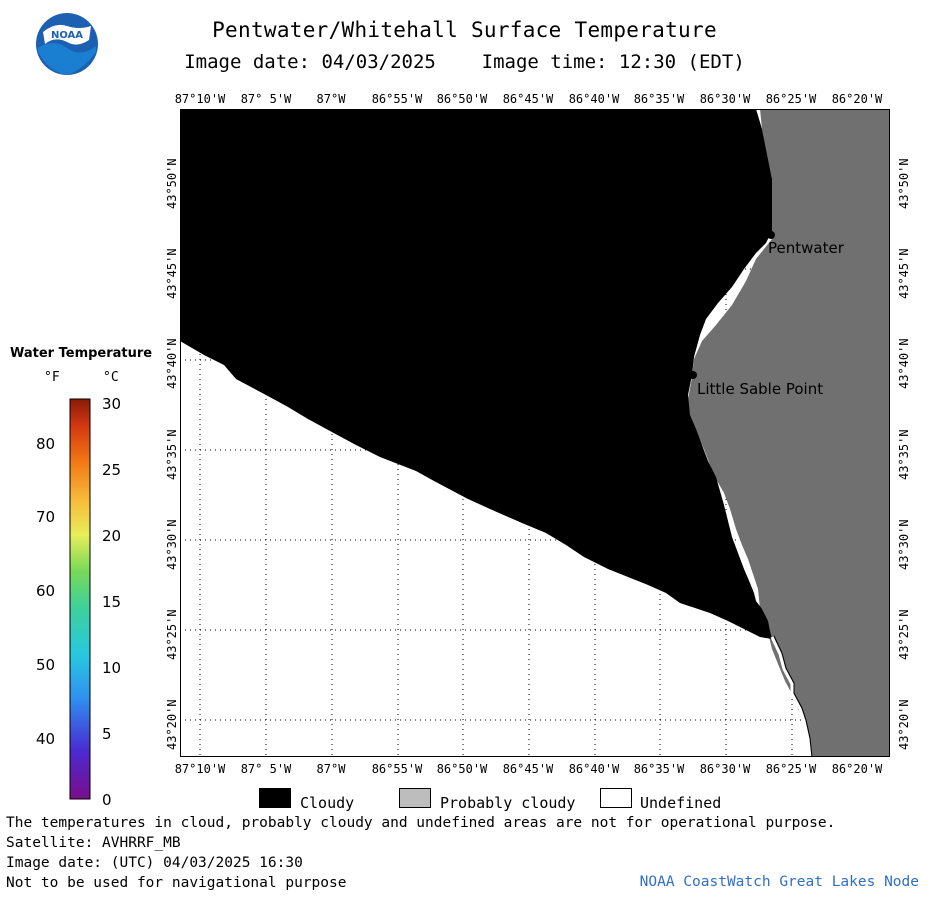 Image resolution: width=929 pixels, height=899 pixels. I want to click on utc-date-text: Image date: (UTC) 04/03/2025 16:30, so click(154, 863).